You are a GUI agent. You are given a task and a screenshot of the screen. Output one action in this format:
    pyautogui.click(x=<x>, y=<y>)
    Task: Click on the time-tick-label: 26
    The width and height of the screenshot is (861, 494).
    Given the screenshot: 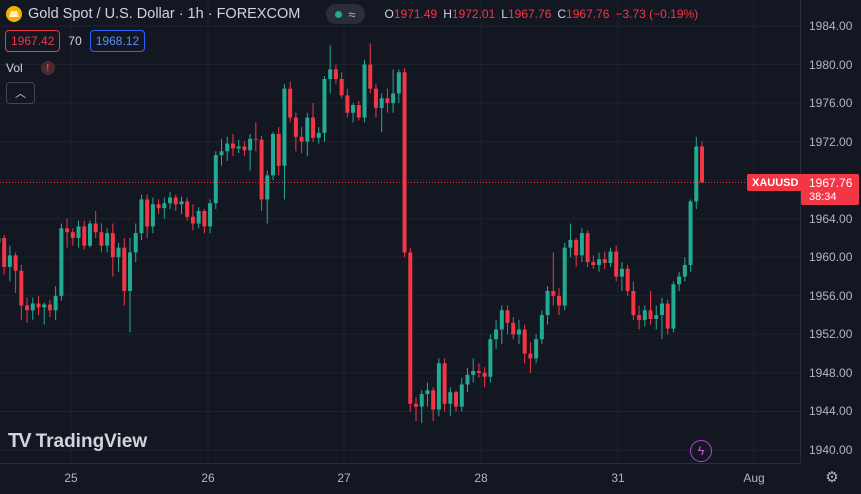 What is the action you would take?
    pyautogui.click(x=207, y=478)
    